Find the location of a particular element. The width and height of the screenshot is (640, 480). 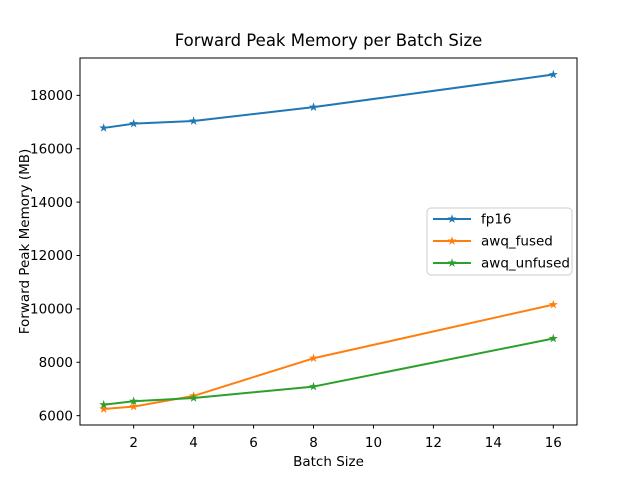

legend-label-awq_unfused: awq_unfused is located at coordinates (525, 264).